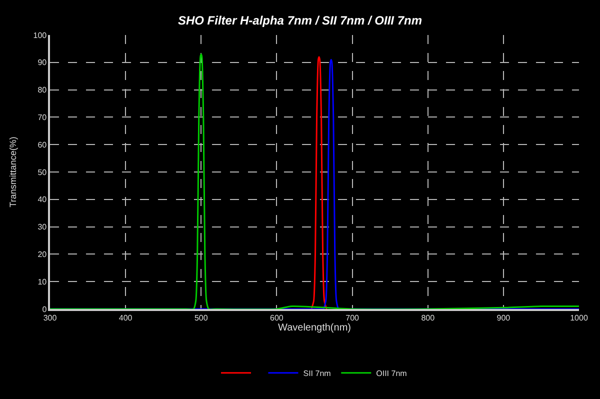  I want to click on y-tick-label: 20, so click(43, 254).